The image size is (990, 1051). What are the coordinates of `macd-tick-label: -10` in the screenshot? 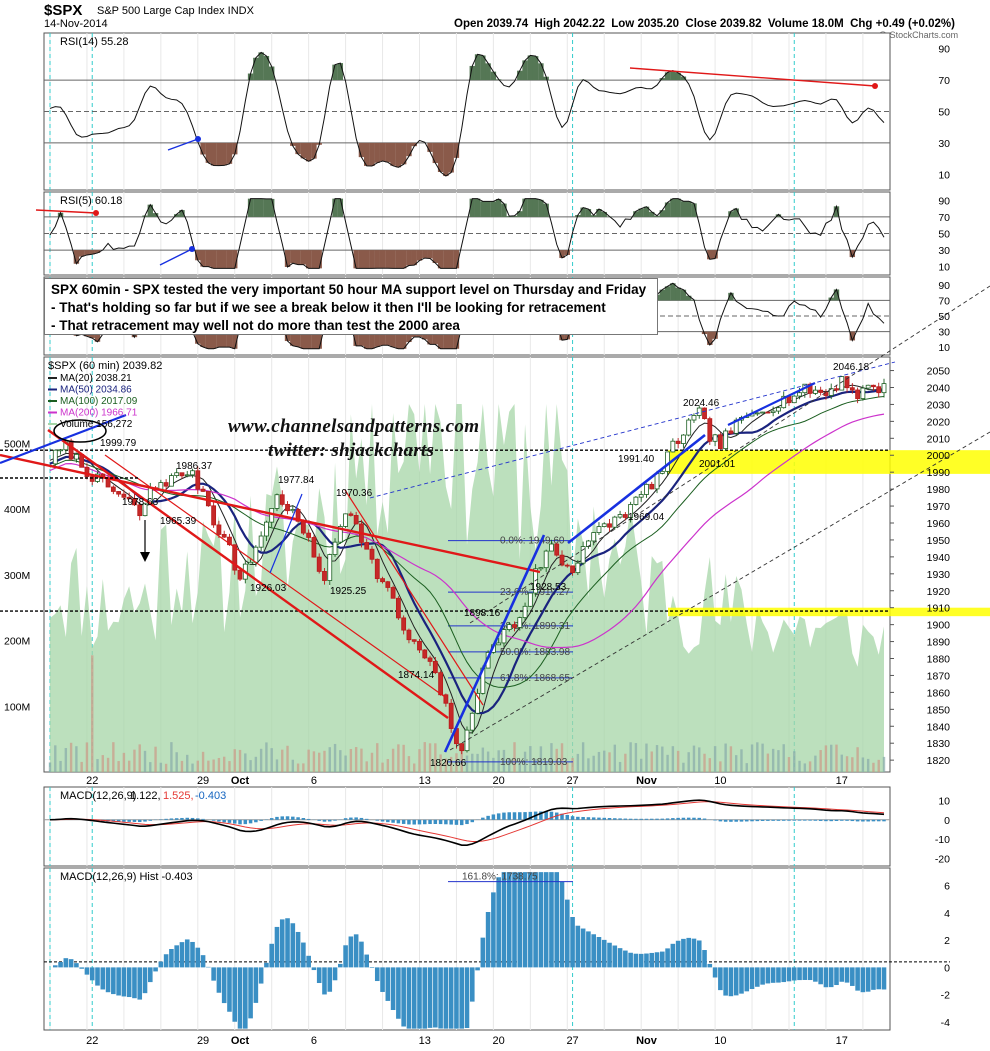 It's located at (942, 840).